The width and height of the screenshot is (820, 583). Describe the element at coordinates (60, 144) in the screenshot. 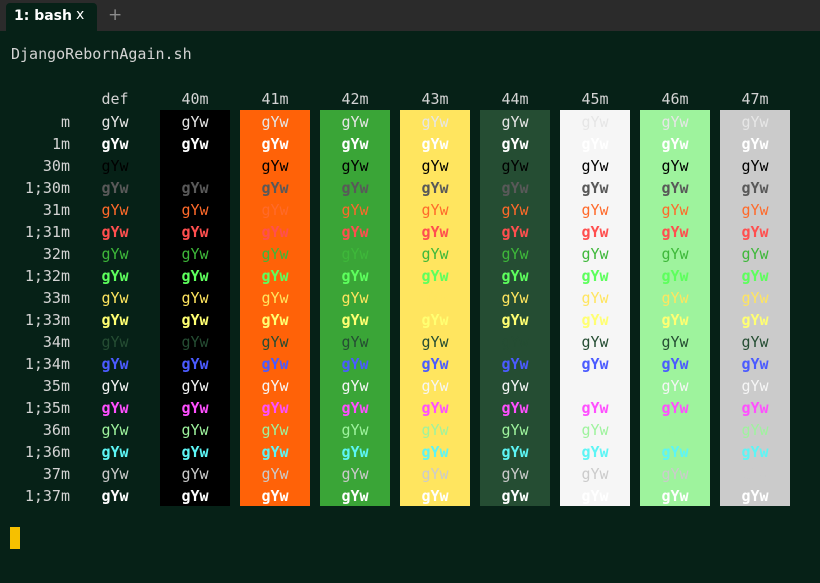

I see `row-label: 1m` at that location.